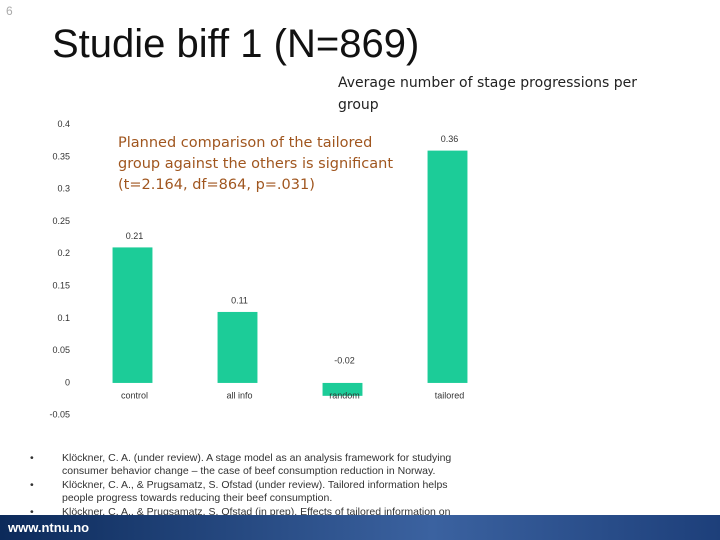  Describe the element at coordinates (49, 527) in the screenshot. I see `footer-url: www.ntnu.no` at that location.